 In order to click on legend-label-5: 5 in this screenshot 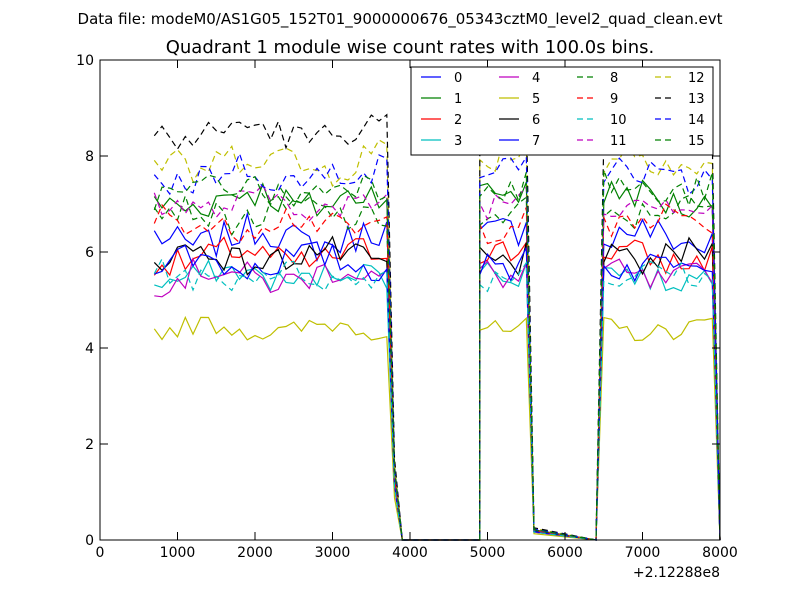, I will do `click(536, 99)`.